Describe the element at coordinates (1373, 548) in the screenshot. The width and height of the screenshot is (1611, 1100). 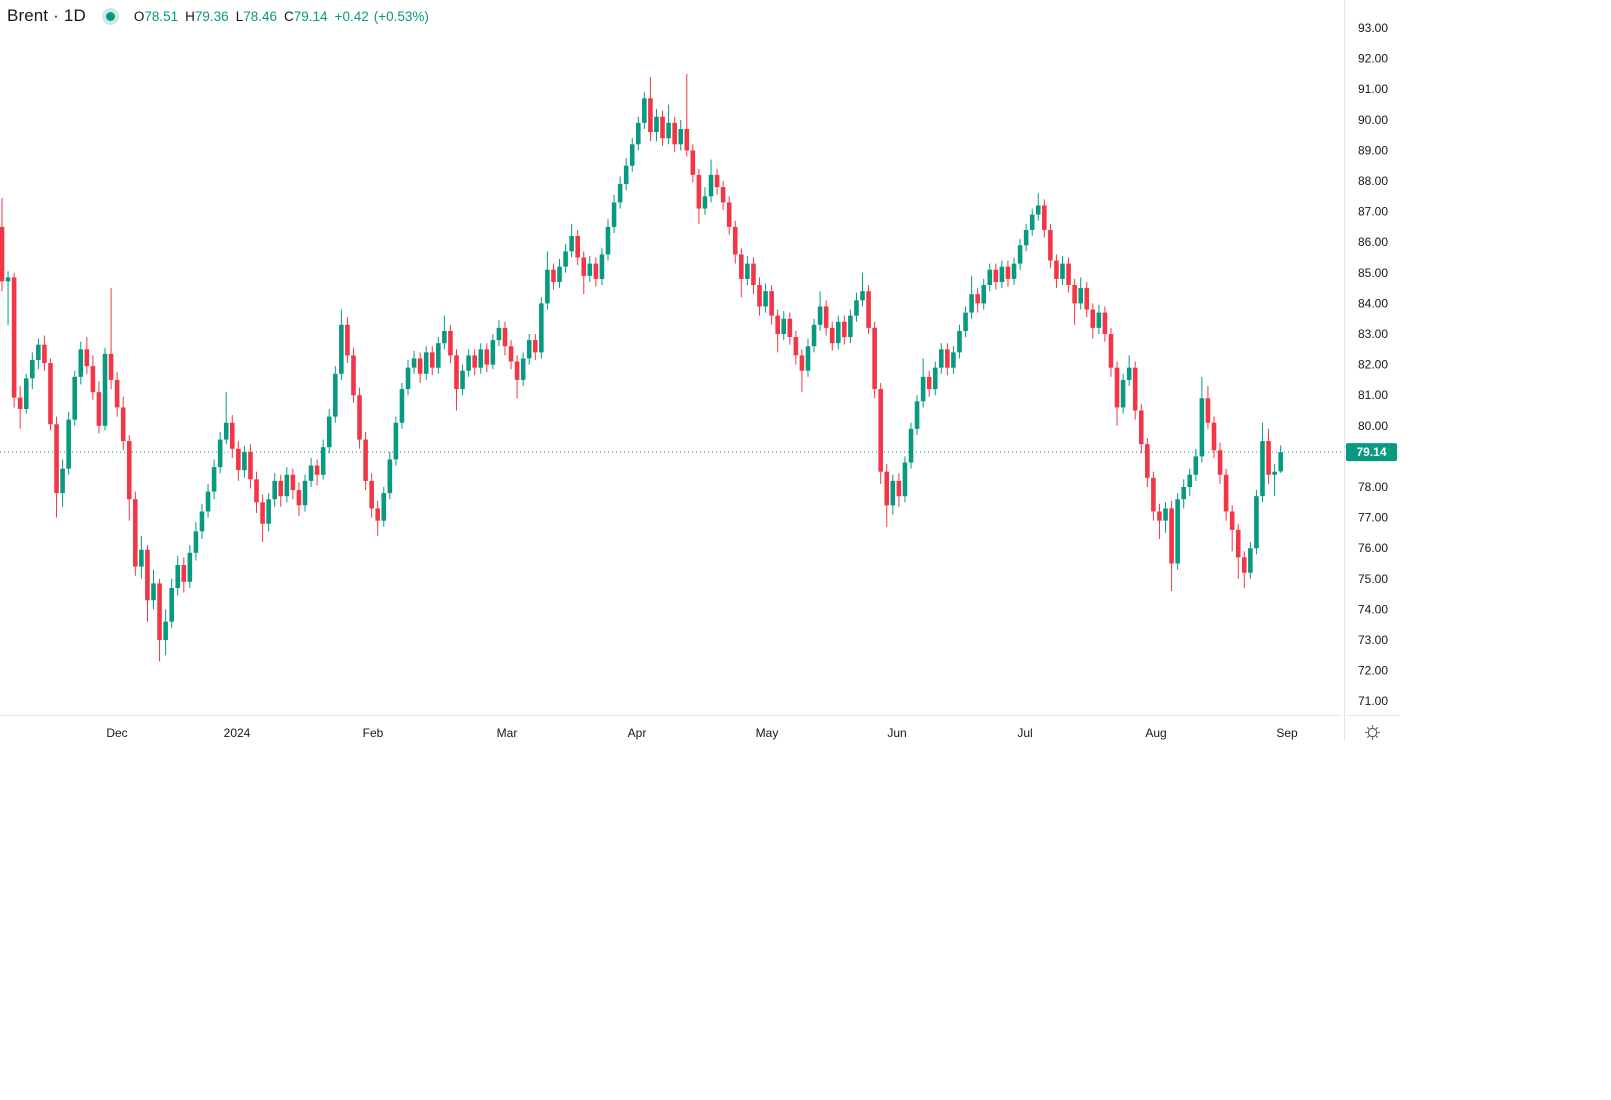
I see `y-axis-tick: 76.00` at that location.